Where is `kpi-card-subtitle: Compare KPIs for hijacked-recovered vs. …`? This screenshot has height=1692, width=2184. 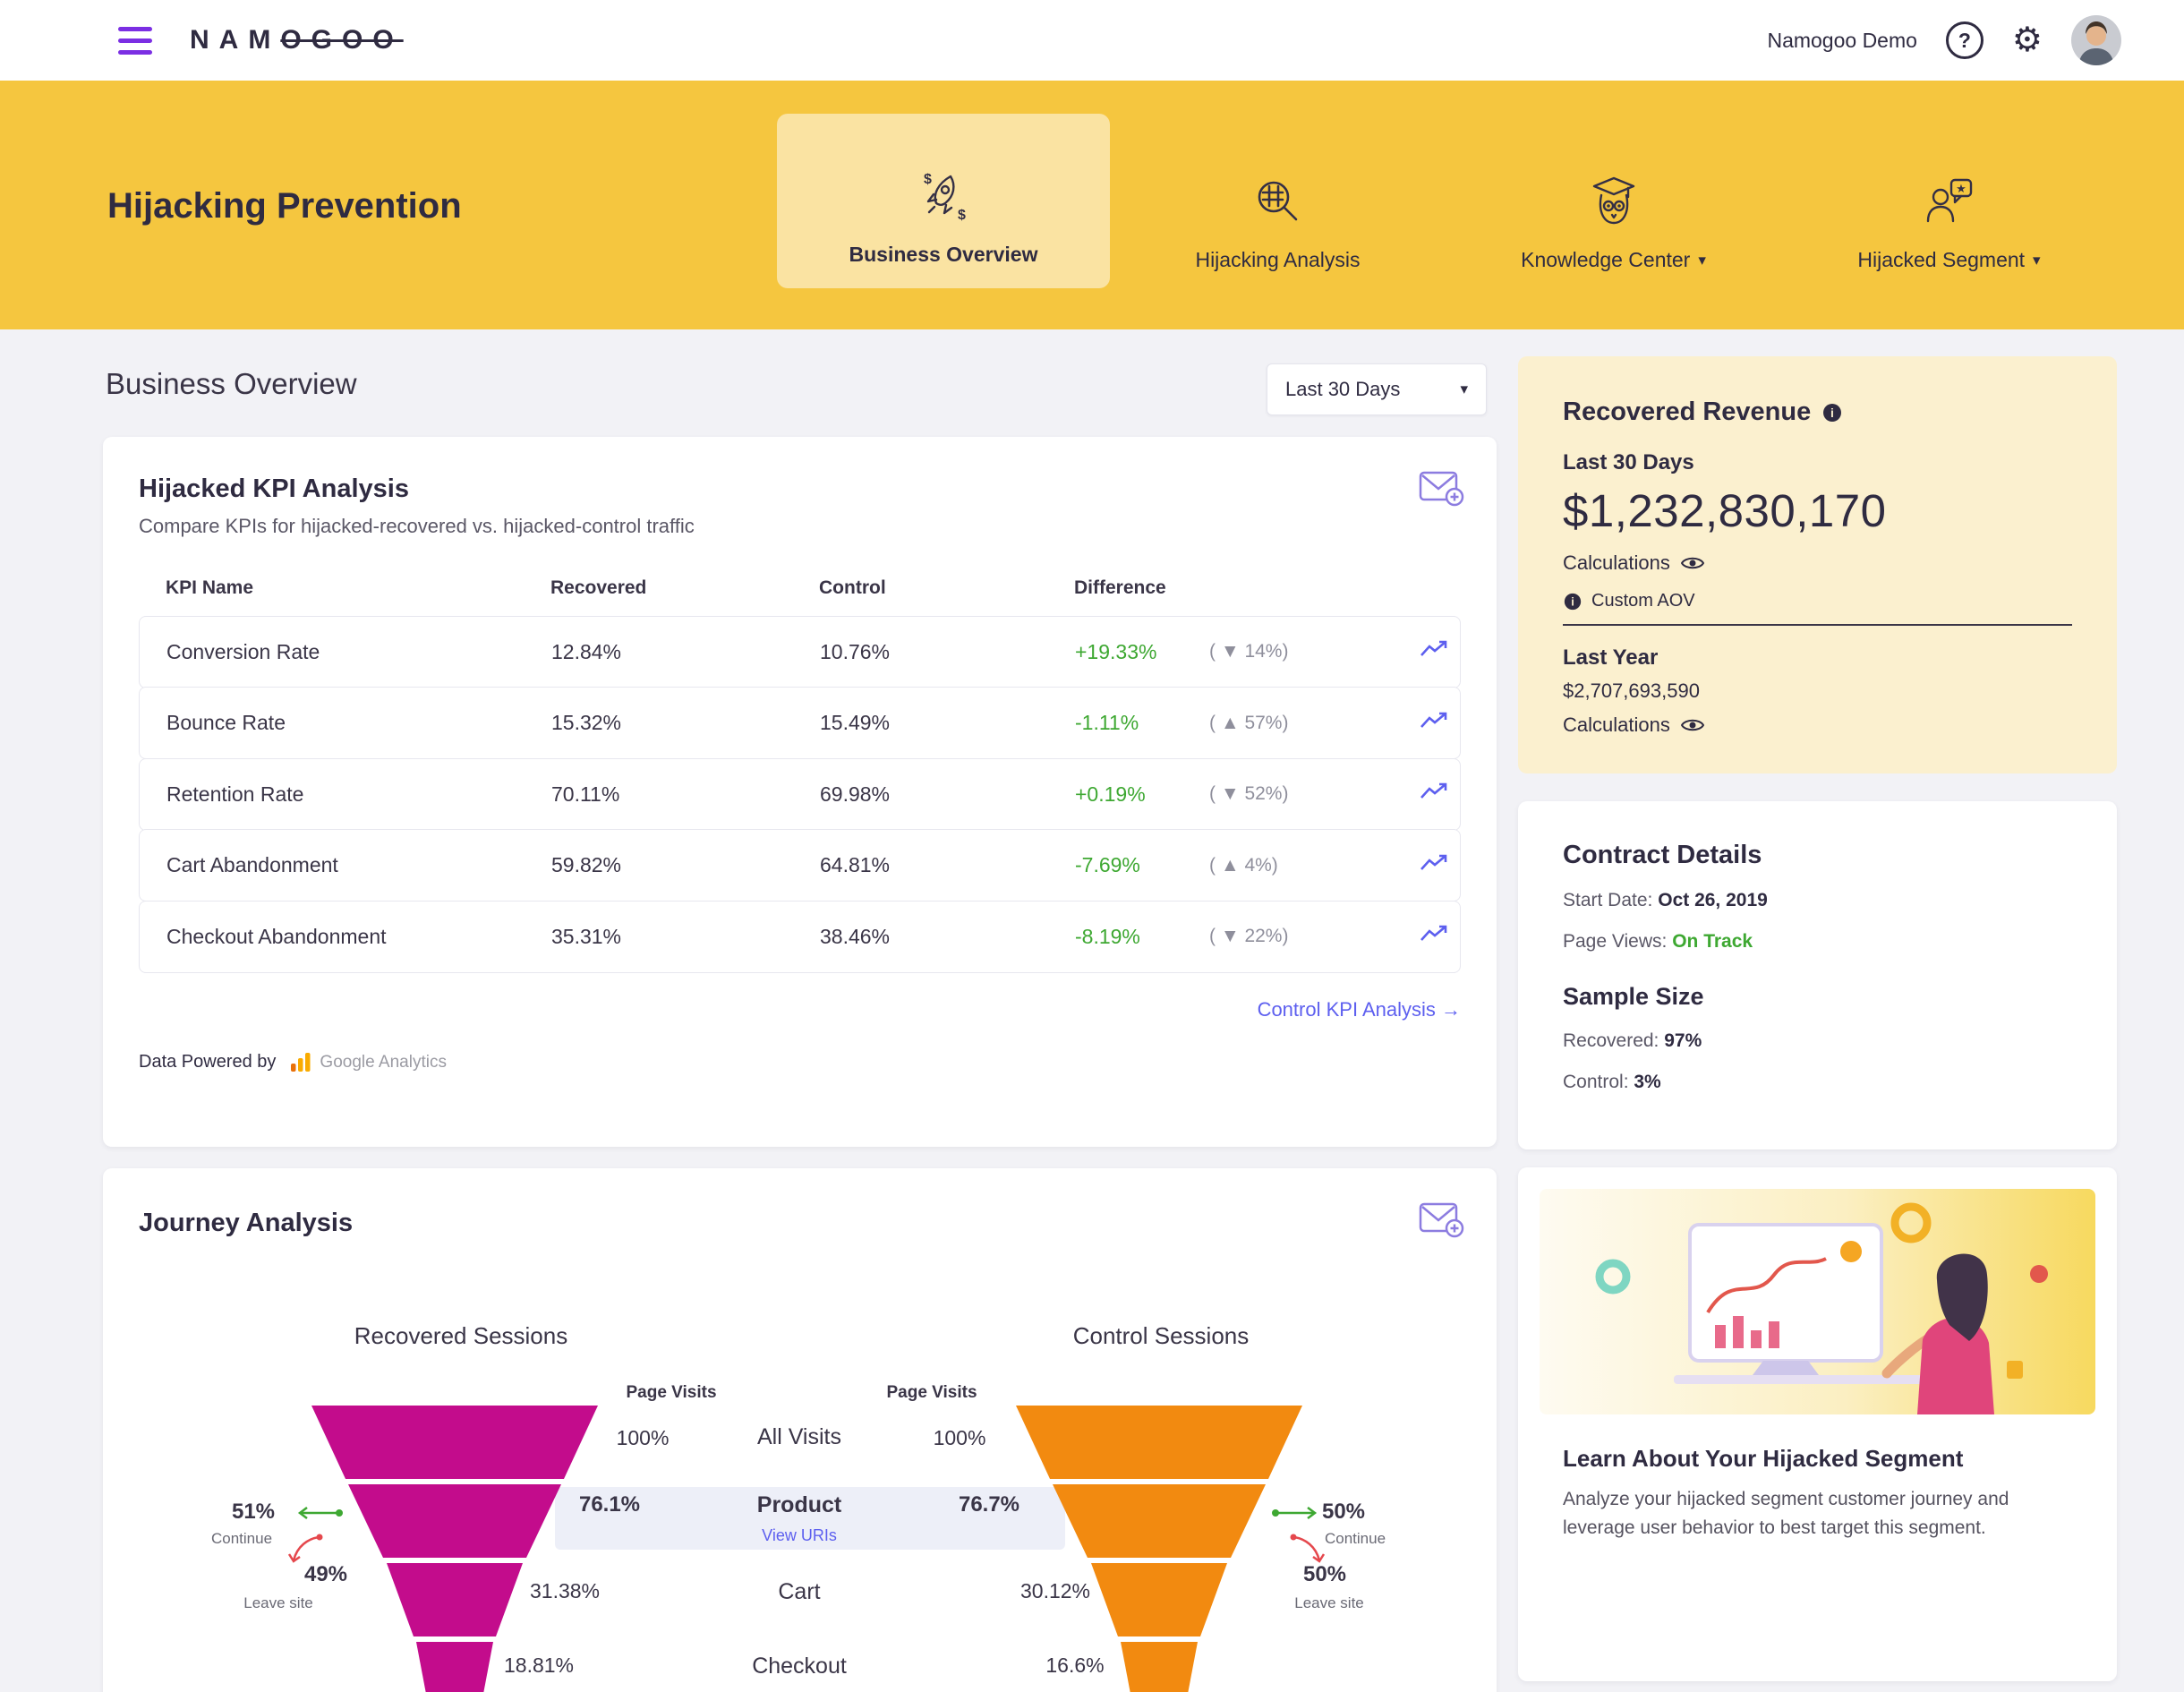
kpi-card-subtitle: Compare KPIs for hijacked-recovered vs. … is located at coordinates (417, 526).